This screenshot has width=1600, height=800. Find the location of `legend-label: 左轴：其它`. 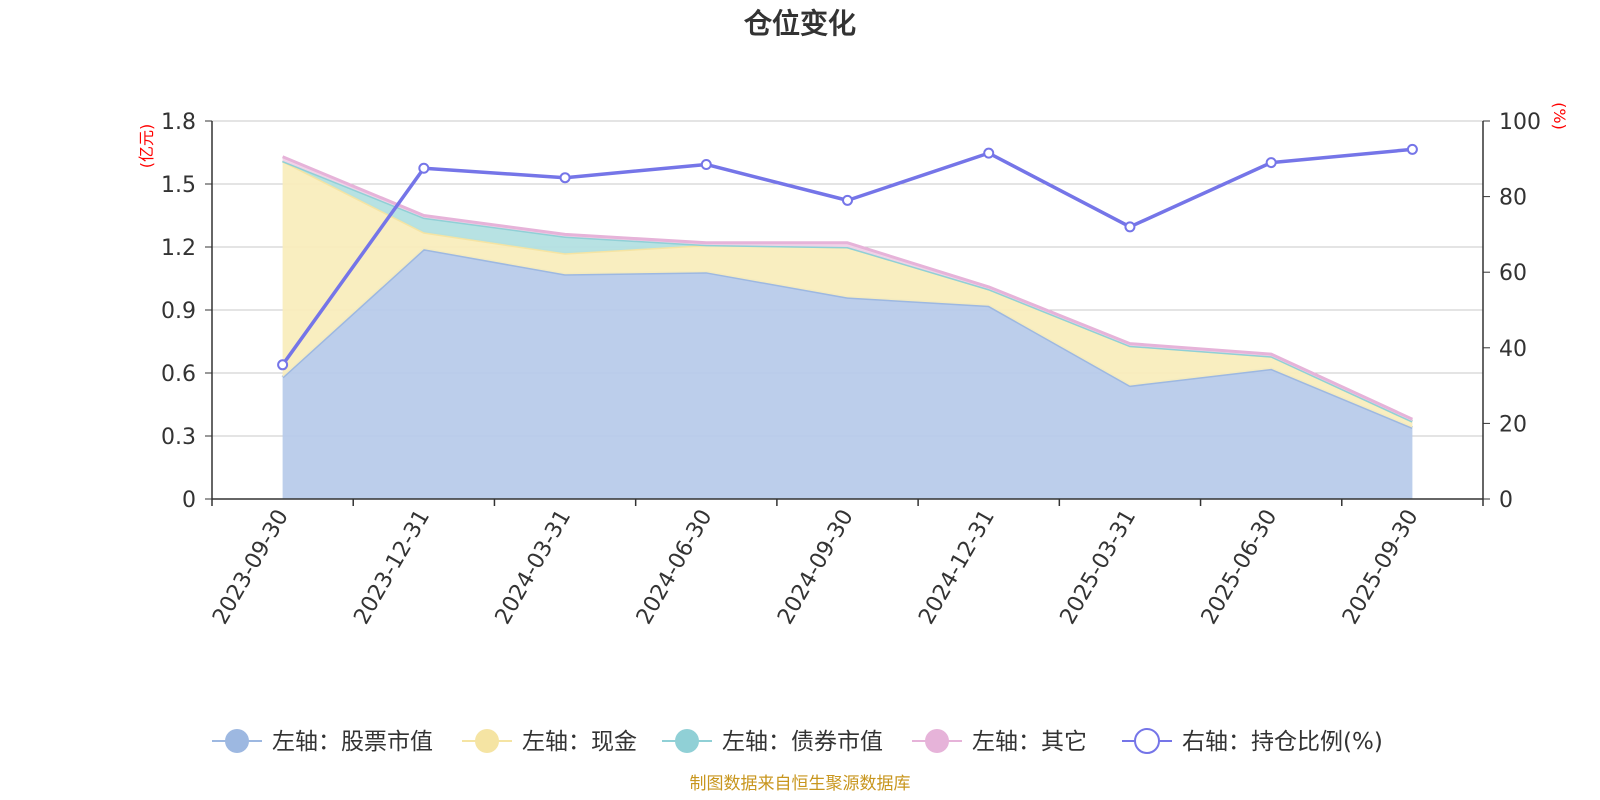

legend-label: 左轴：其它 is located at coordinates (1029, 742).